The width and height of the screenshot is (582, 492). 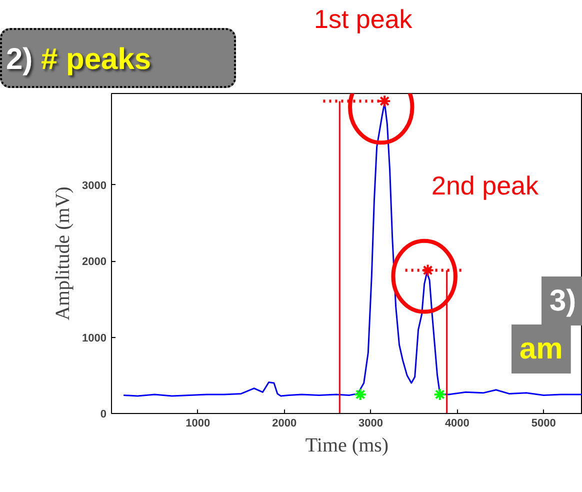 What do you see at coordinates (198, 424) in the screenshot?
I see `x-tick-label: 1000` at bounding box center [198, 424].